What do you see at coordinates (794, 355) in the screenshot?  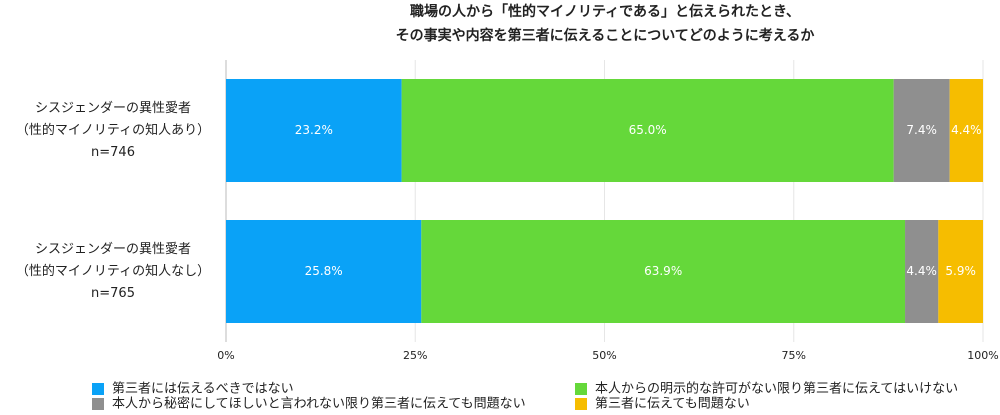 I see `x-tick-label: 75%` at bounding box center [794, 355].